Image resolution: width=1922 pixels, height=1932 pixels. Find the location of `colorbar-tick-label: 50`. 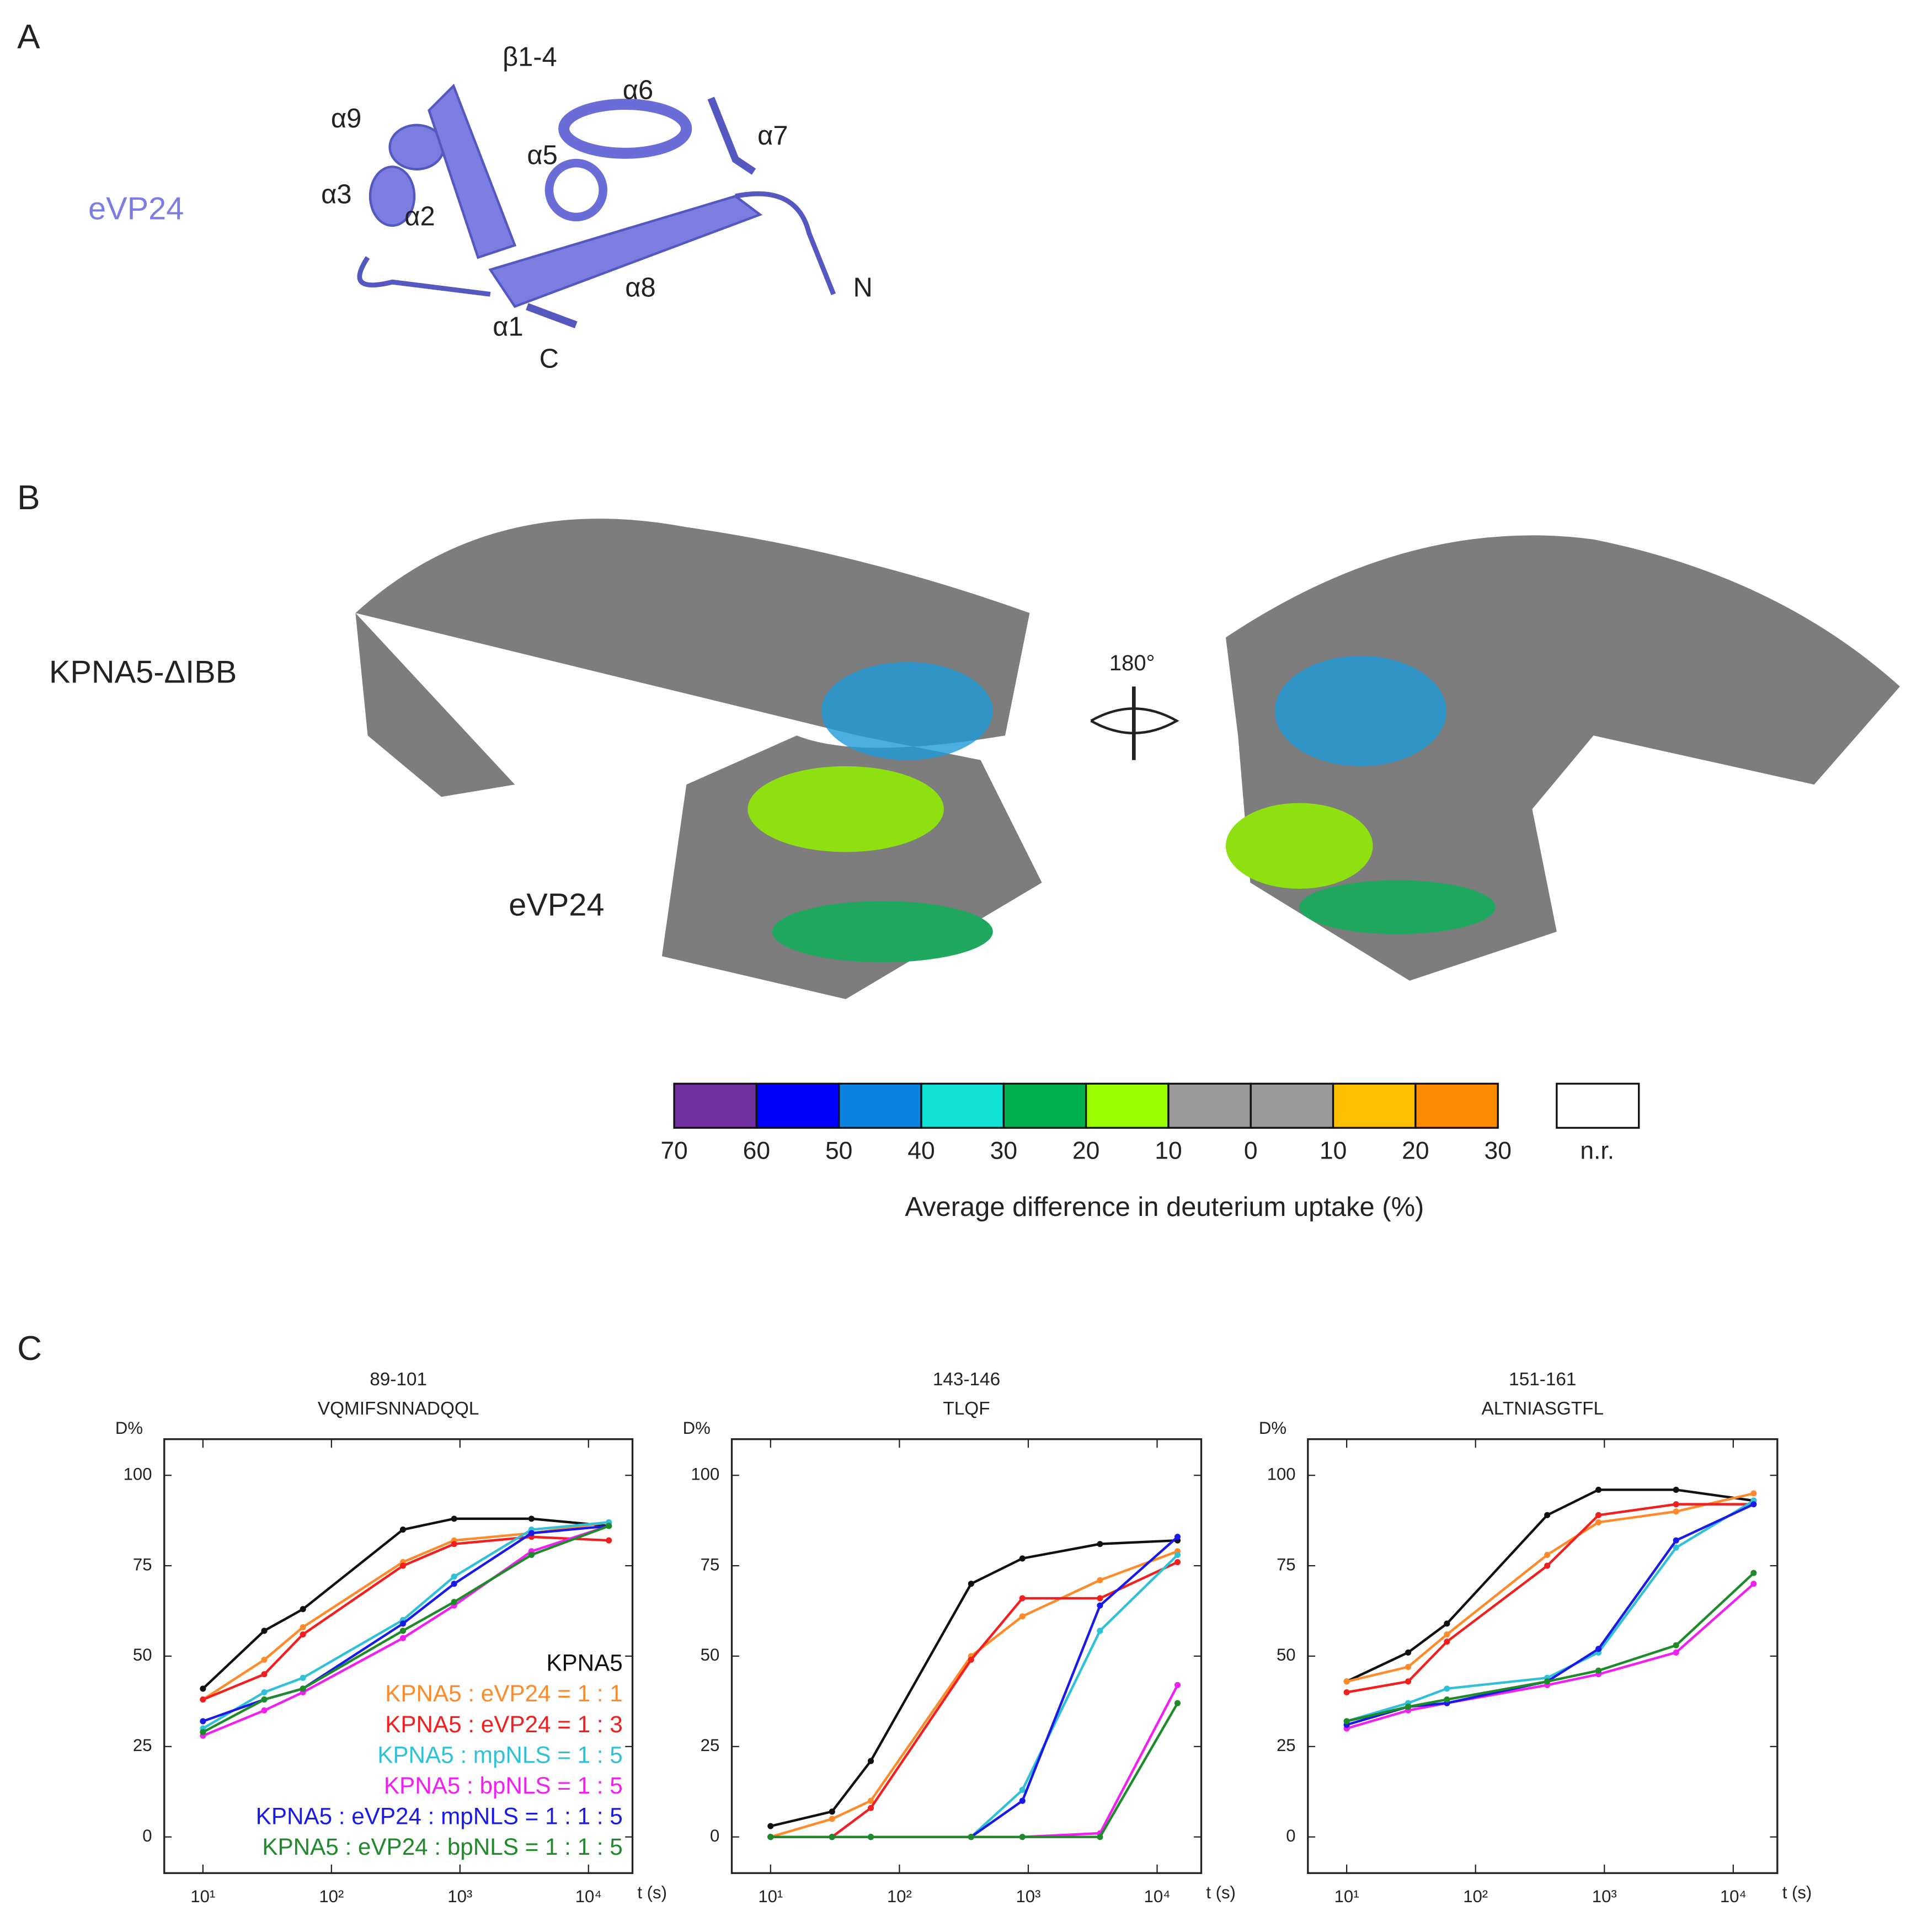

colorbar-tick-label: 50 is located at coordinates (838, 1150).